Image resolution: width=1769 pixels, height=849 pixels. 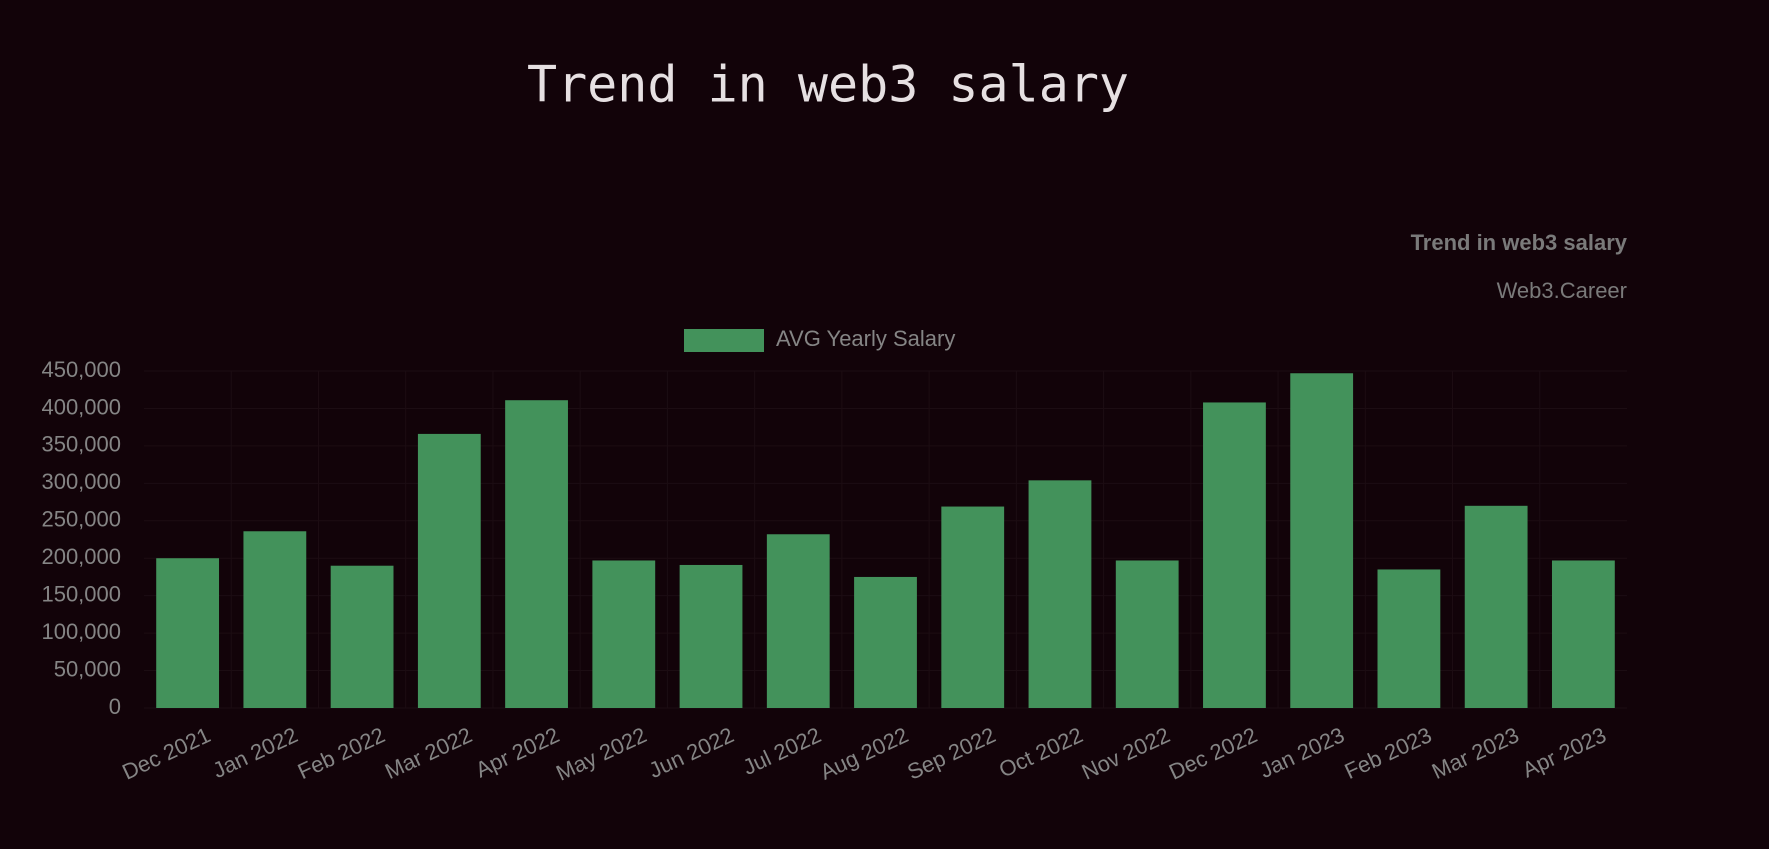 What do you see at coordinates (81, 556) in the screenshot?
I see `y-tick-label: 200,000` at bounding box center [81, 556].